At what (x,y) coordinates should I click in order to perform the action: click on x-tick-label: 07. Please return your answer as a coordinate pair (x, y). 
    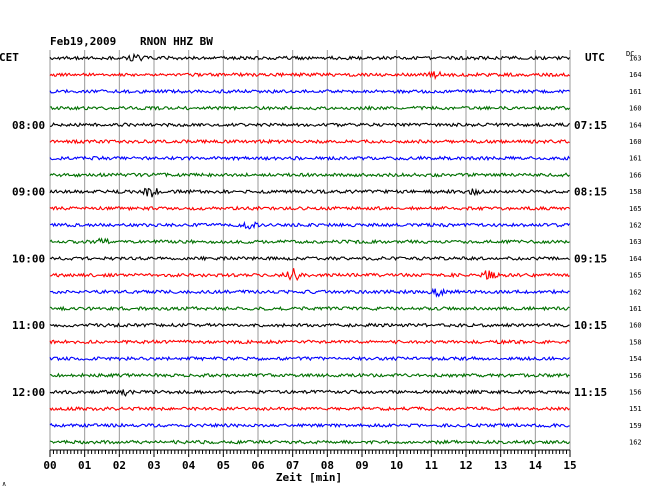
    Looking at the image, I should click on (292, 465).